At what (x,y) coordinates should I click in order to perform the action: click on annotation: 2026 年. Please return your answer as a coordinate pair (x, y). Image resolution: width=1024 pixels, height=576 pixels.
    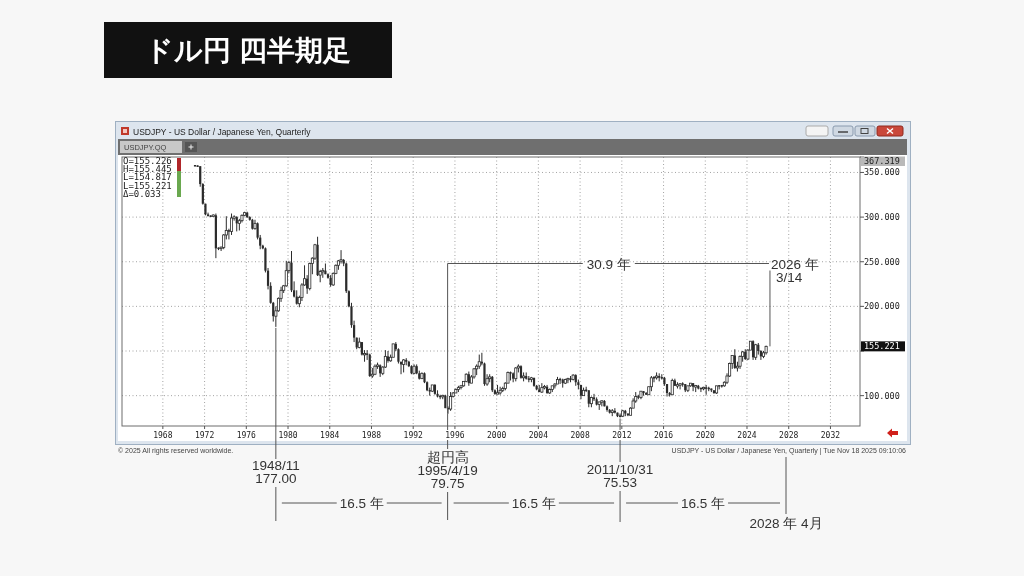
    Looking at the image, I should click on (794, 264).